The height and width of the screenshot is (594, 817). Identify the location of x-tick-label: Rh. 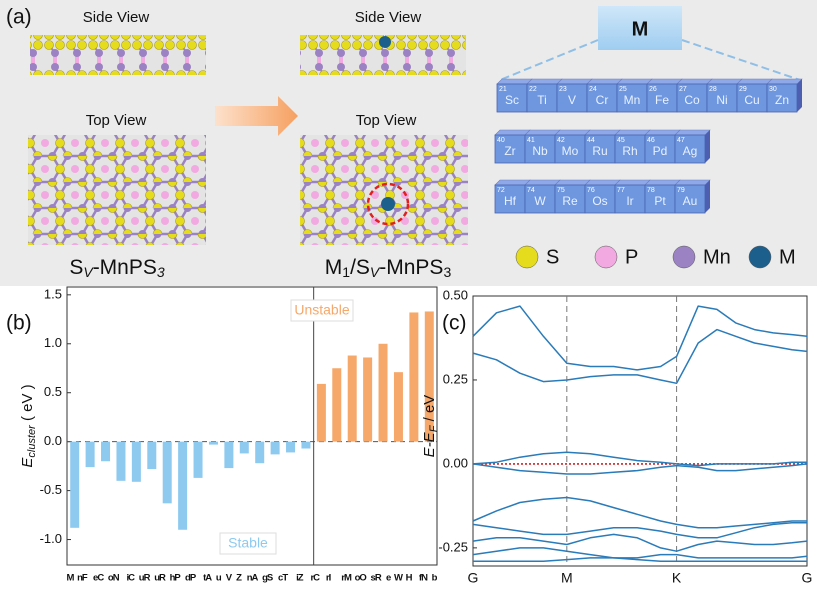
(167, 578).